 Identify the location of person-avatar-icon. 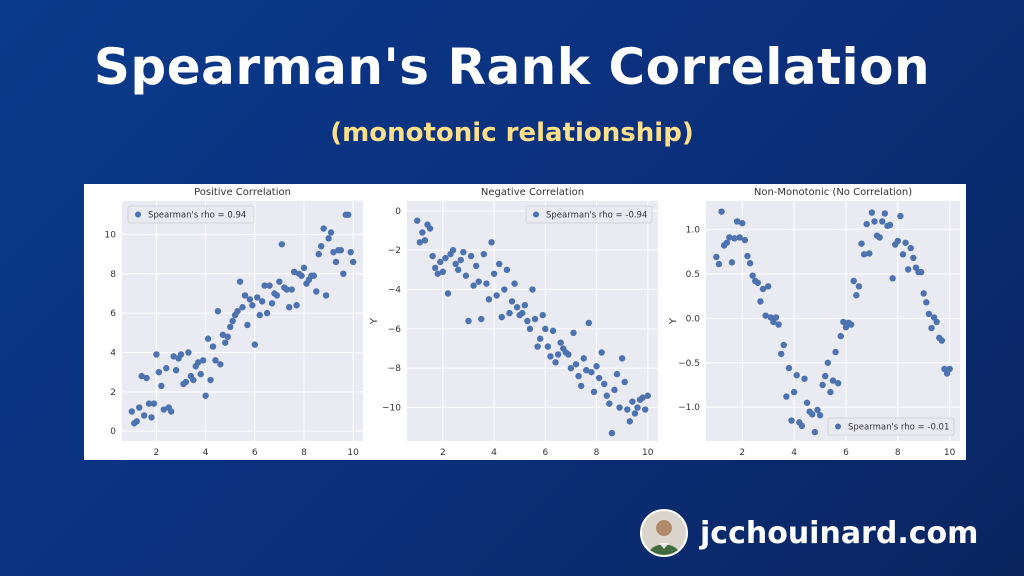
(664, 533).